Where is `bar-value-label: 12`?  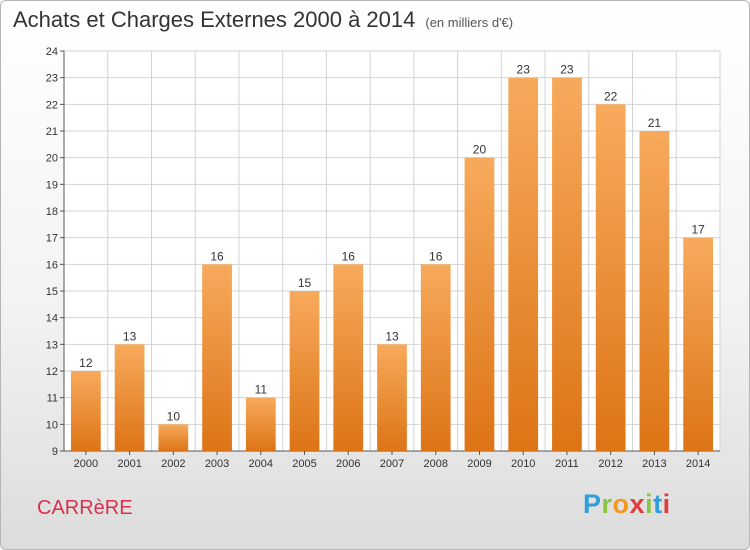
bar-value-label: 12 is located at coordinates (86, 363).